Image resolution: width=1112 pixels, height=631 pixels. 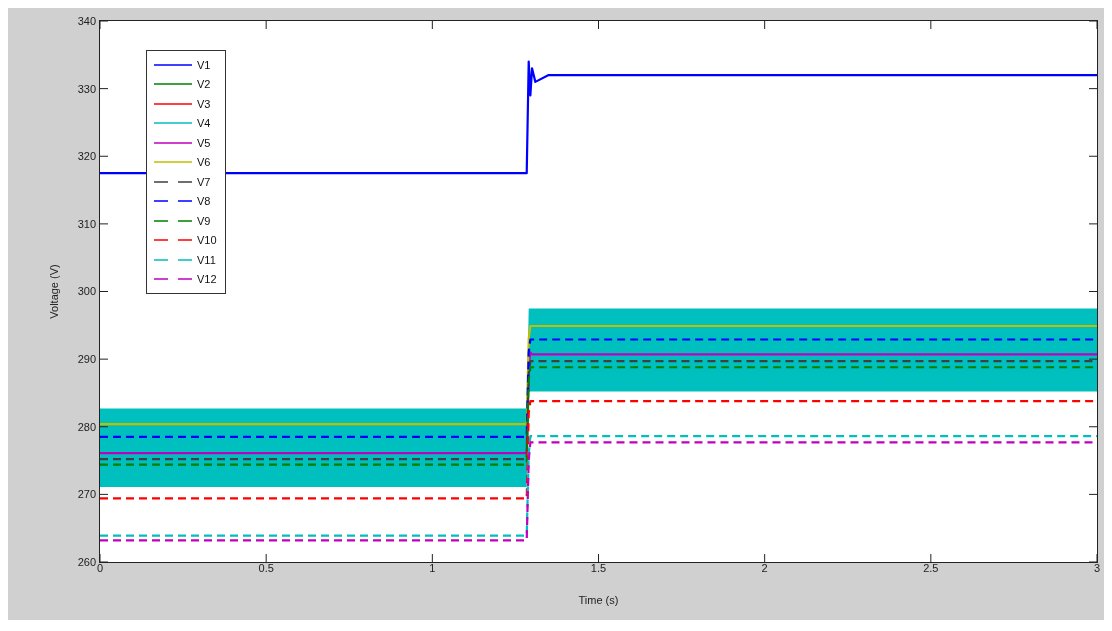 I want to click on legend-label: V11, so click(x=206, y=259).